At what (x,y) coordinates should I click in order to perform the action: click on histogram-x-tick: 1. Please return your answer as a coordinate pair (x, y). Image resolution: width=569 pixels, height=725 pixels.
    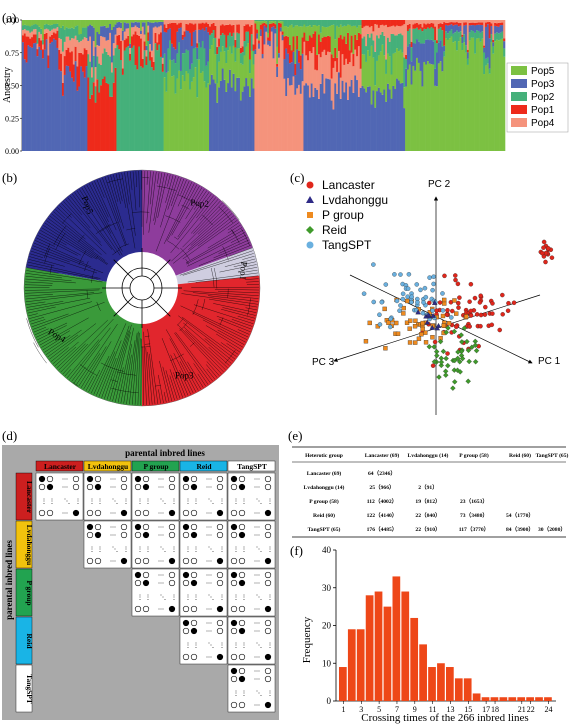
    Looking at the image, I should click on (343, 709).